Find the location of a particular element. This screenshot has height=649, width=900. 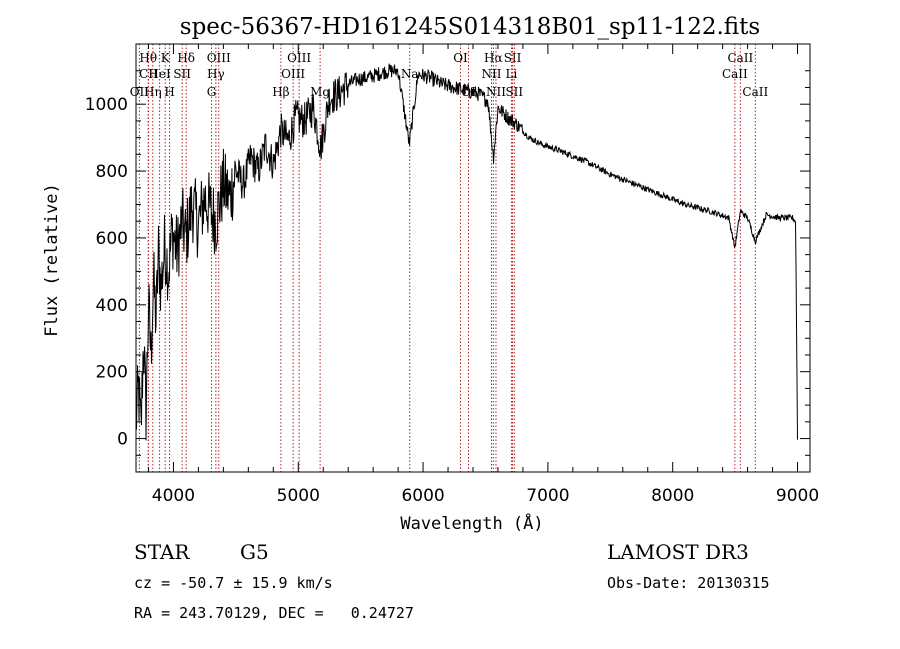

x-tick-label: 5000 is located at coordinates (298, 496).